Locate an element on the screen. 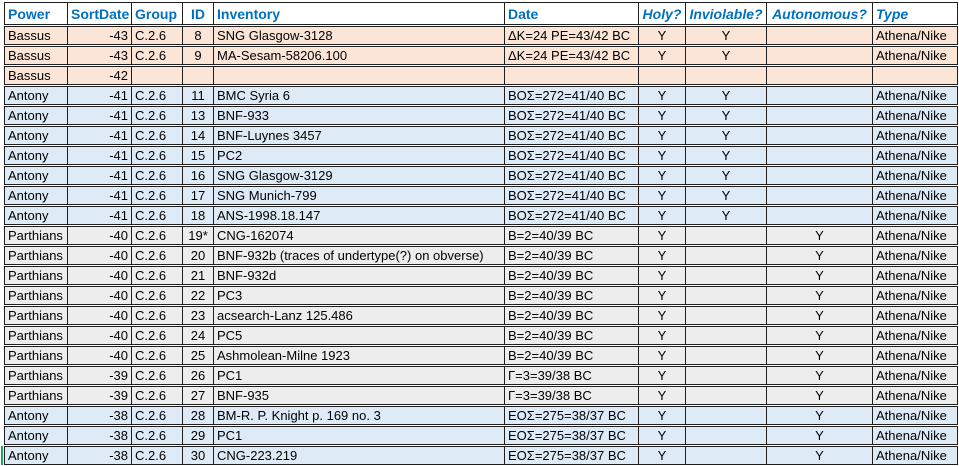 This screenshot has width=959, height=466. cell: 9 is located at coordinates (198, 55).